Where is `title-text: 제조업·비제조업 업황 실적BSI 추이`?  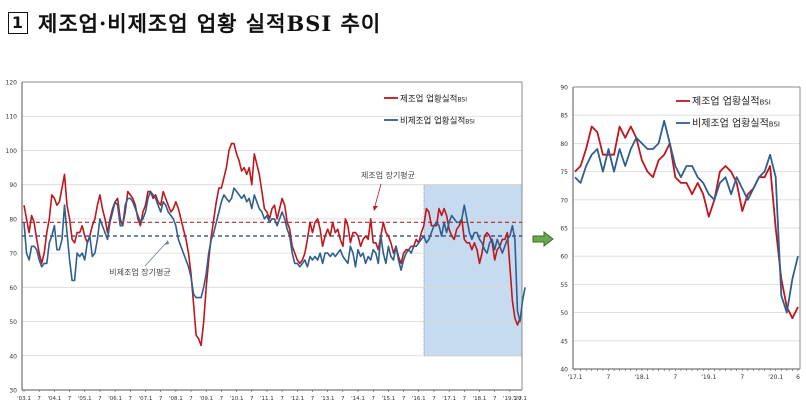
title-text: 제조업·비제조업 업황 실적BSI 추이 is located at coordinates (210, 23).